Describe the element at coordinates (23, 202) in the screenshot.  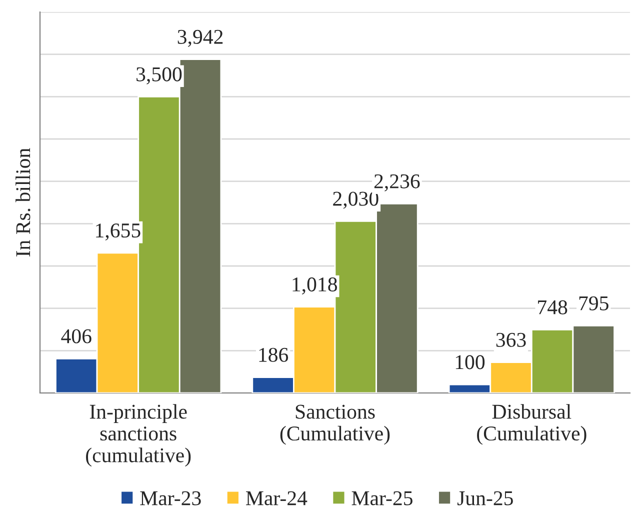
I see `y-axis-title: In Rs. billion` at that location.